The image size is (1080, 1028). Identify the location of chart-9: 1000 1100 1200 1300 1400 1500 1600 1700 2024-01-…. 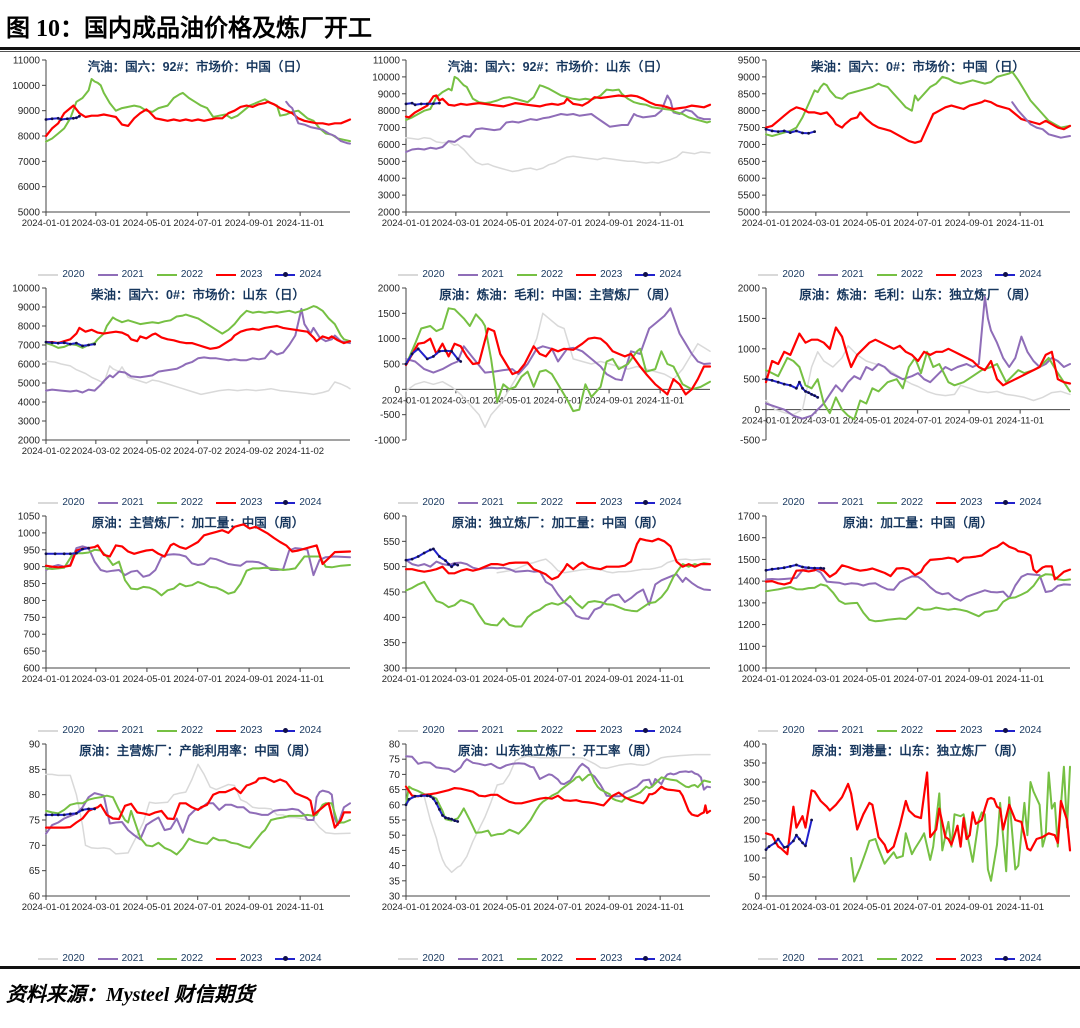
(900, 624).